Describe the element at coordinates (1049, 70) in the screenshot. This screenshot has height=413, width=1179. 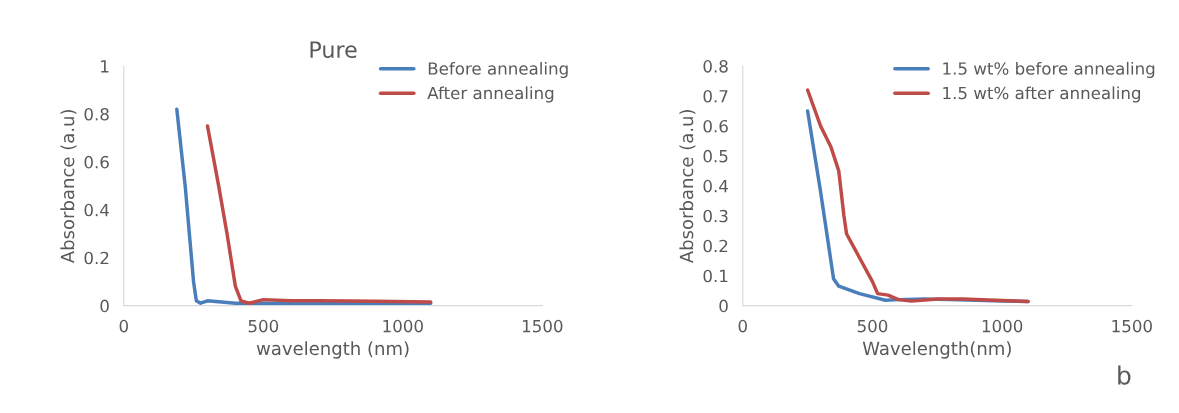
I see `legend-label: 1.5 wt% before annealing` at that location.